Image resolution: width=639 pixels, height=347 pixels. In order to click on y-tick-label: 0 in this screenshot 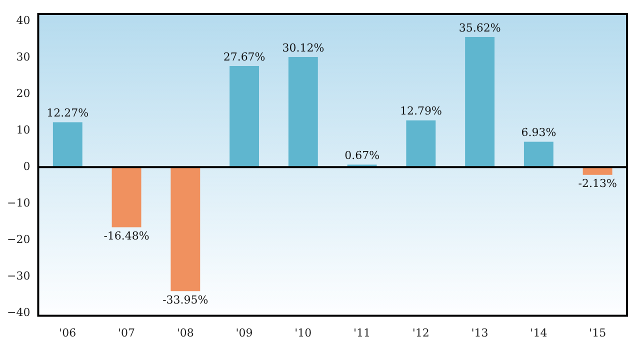, I will do `click(26, 166)`.